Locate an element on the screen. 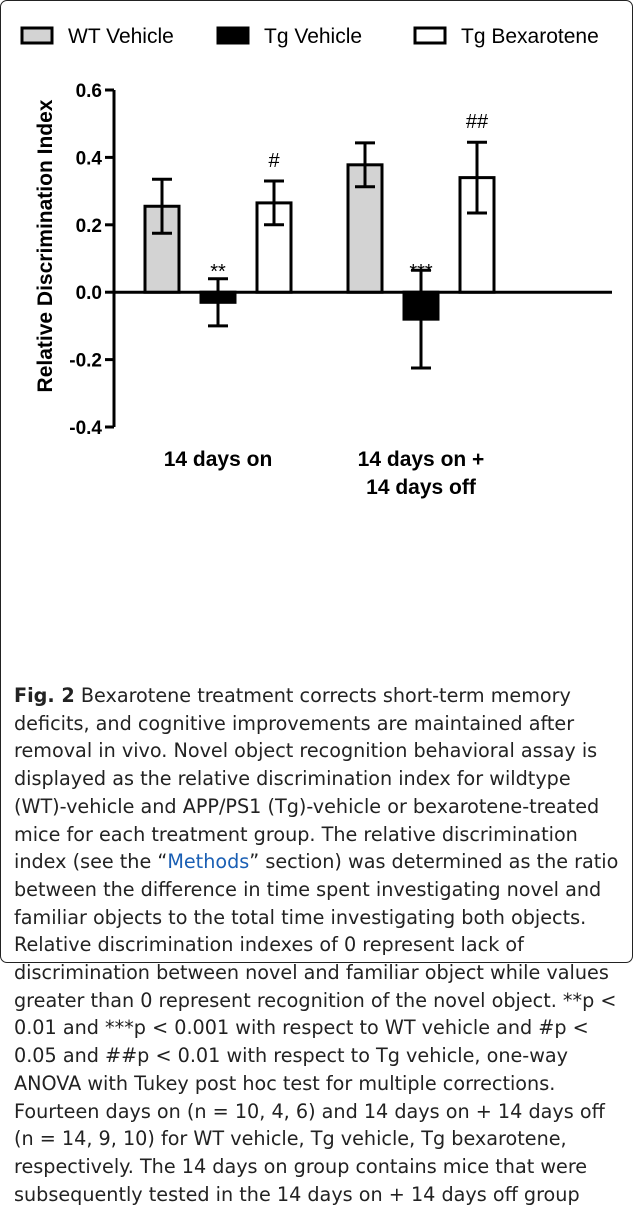 The height and width of the screenshot is (1208, 636). x-group-label: 14 days on is located at coordinates (218, 459).